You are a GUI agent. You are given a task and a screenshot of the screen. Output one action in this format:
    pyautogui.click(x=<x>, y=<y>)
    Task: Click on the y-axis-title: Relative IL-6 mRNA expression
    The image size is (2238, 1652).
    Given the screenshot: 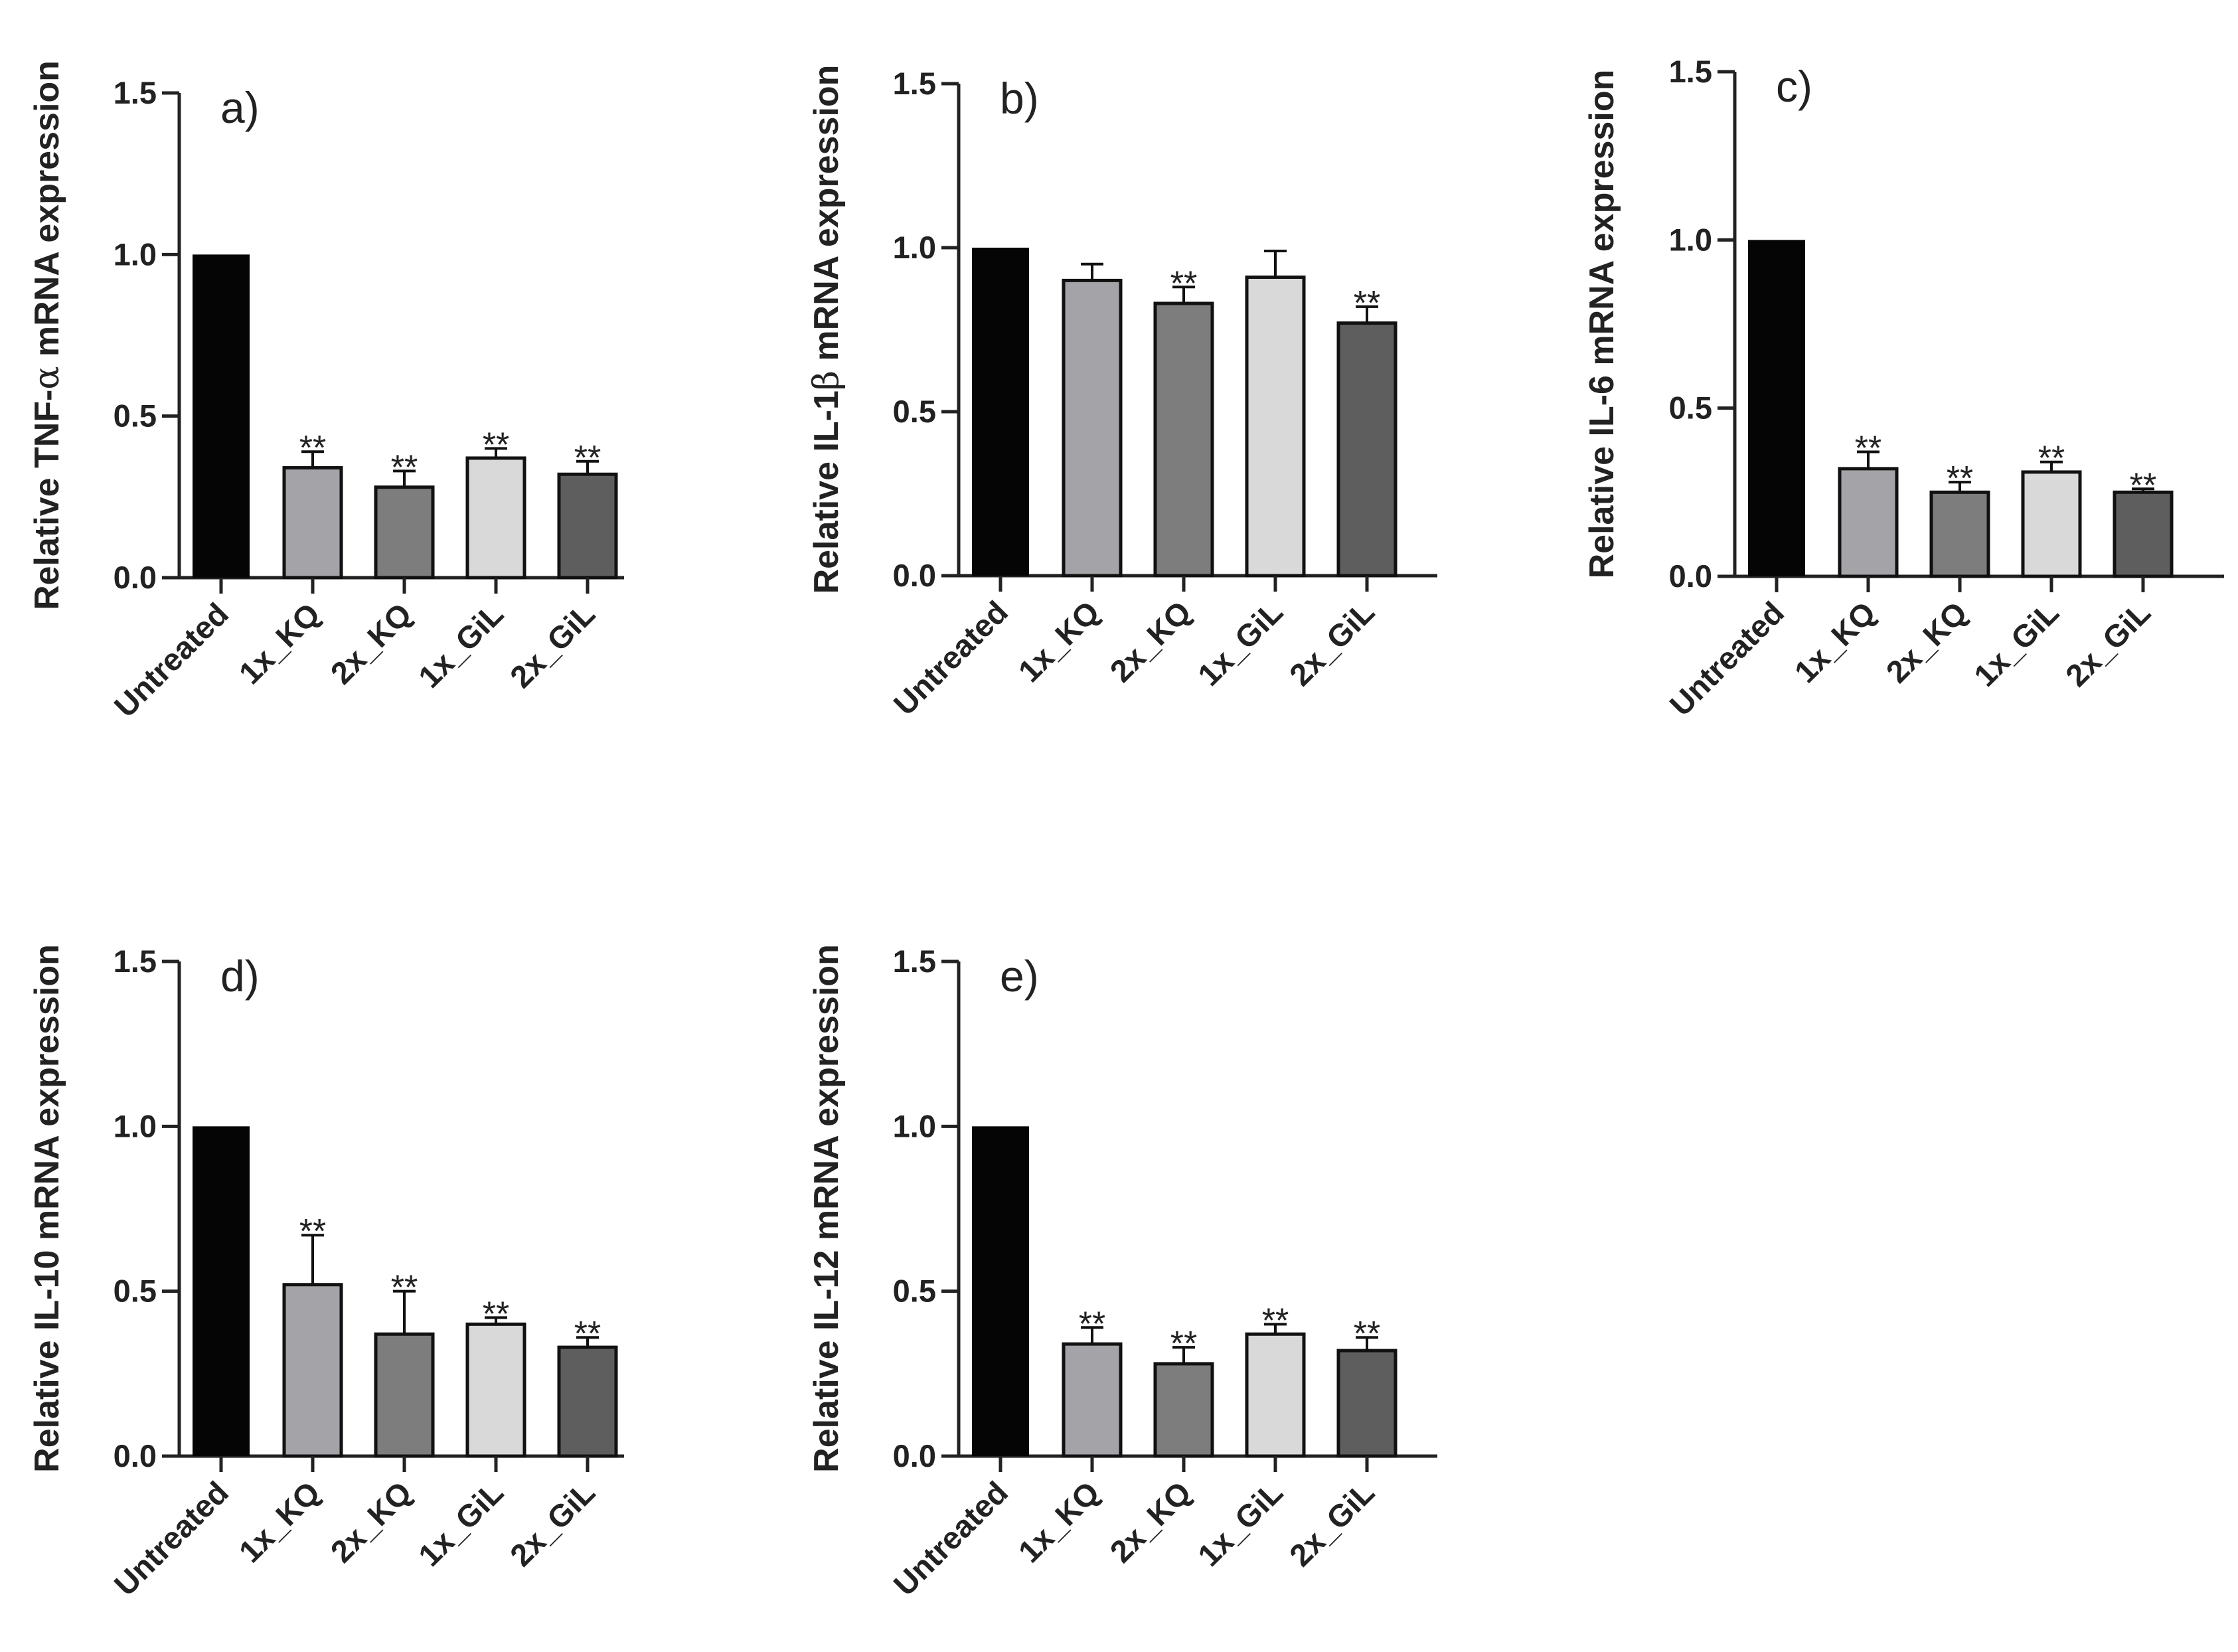 What is the action you would take?
    pyautogui.click(x=1602, y=324)
    